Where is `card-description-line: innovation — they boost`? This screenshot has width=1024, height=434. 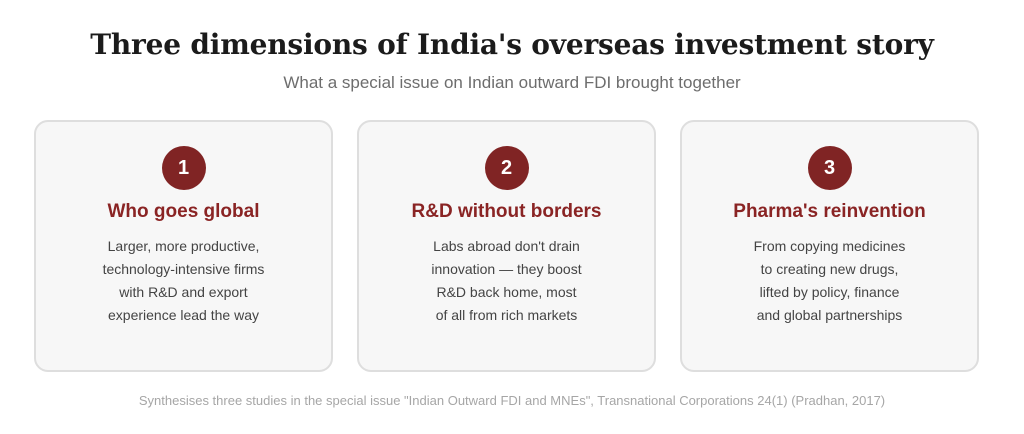
card-description-line: innovation — they boost is located at coordinates (506, 269).